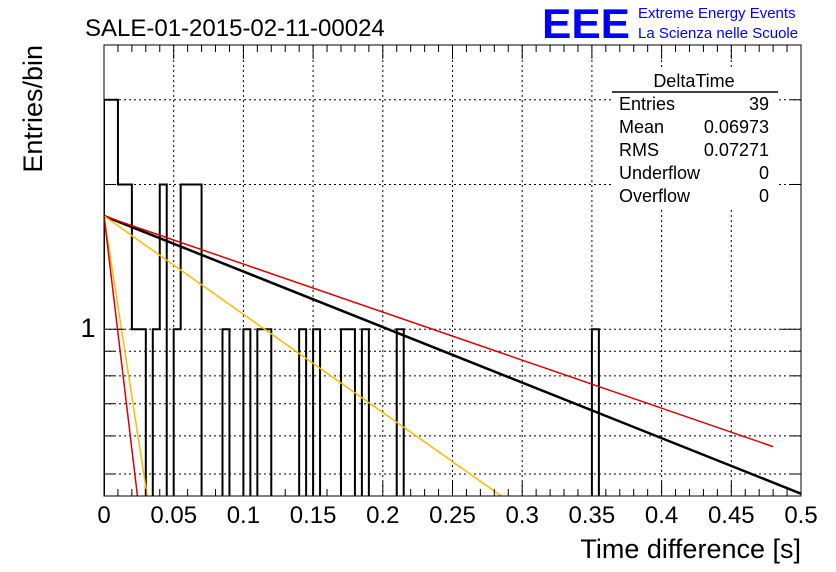 The width and height of the screenshot is (836, 572). I want to click on x-tick-label: 0, so click(103, 515).